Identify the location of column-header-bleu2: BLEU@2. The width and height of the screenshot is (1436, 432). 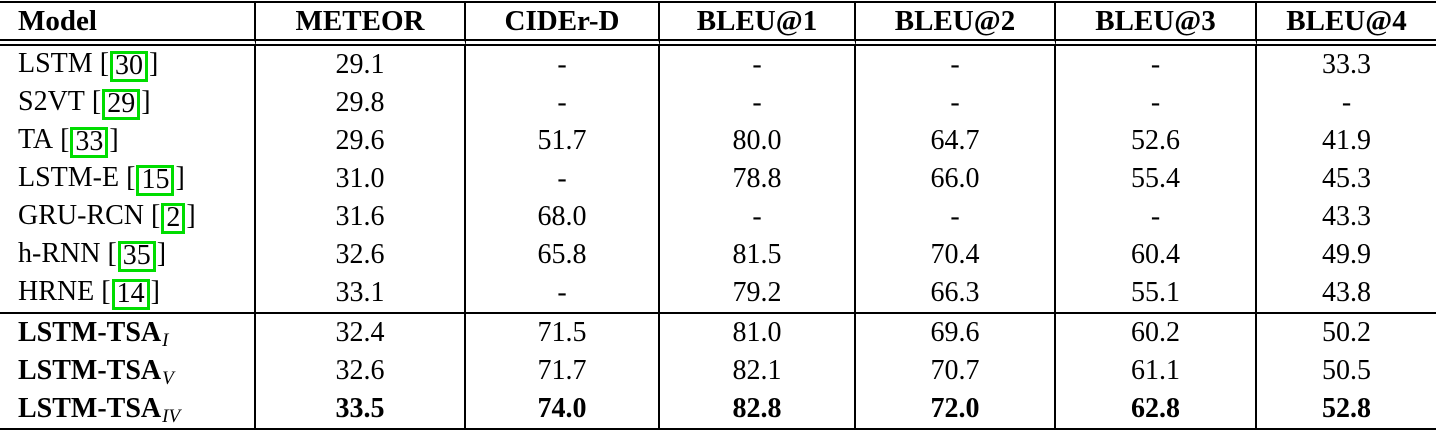
(956, 24).